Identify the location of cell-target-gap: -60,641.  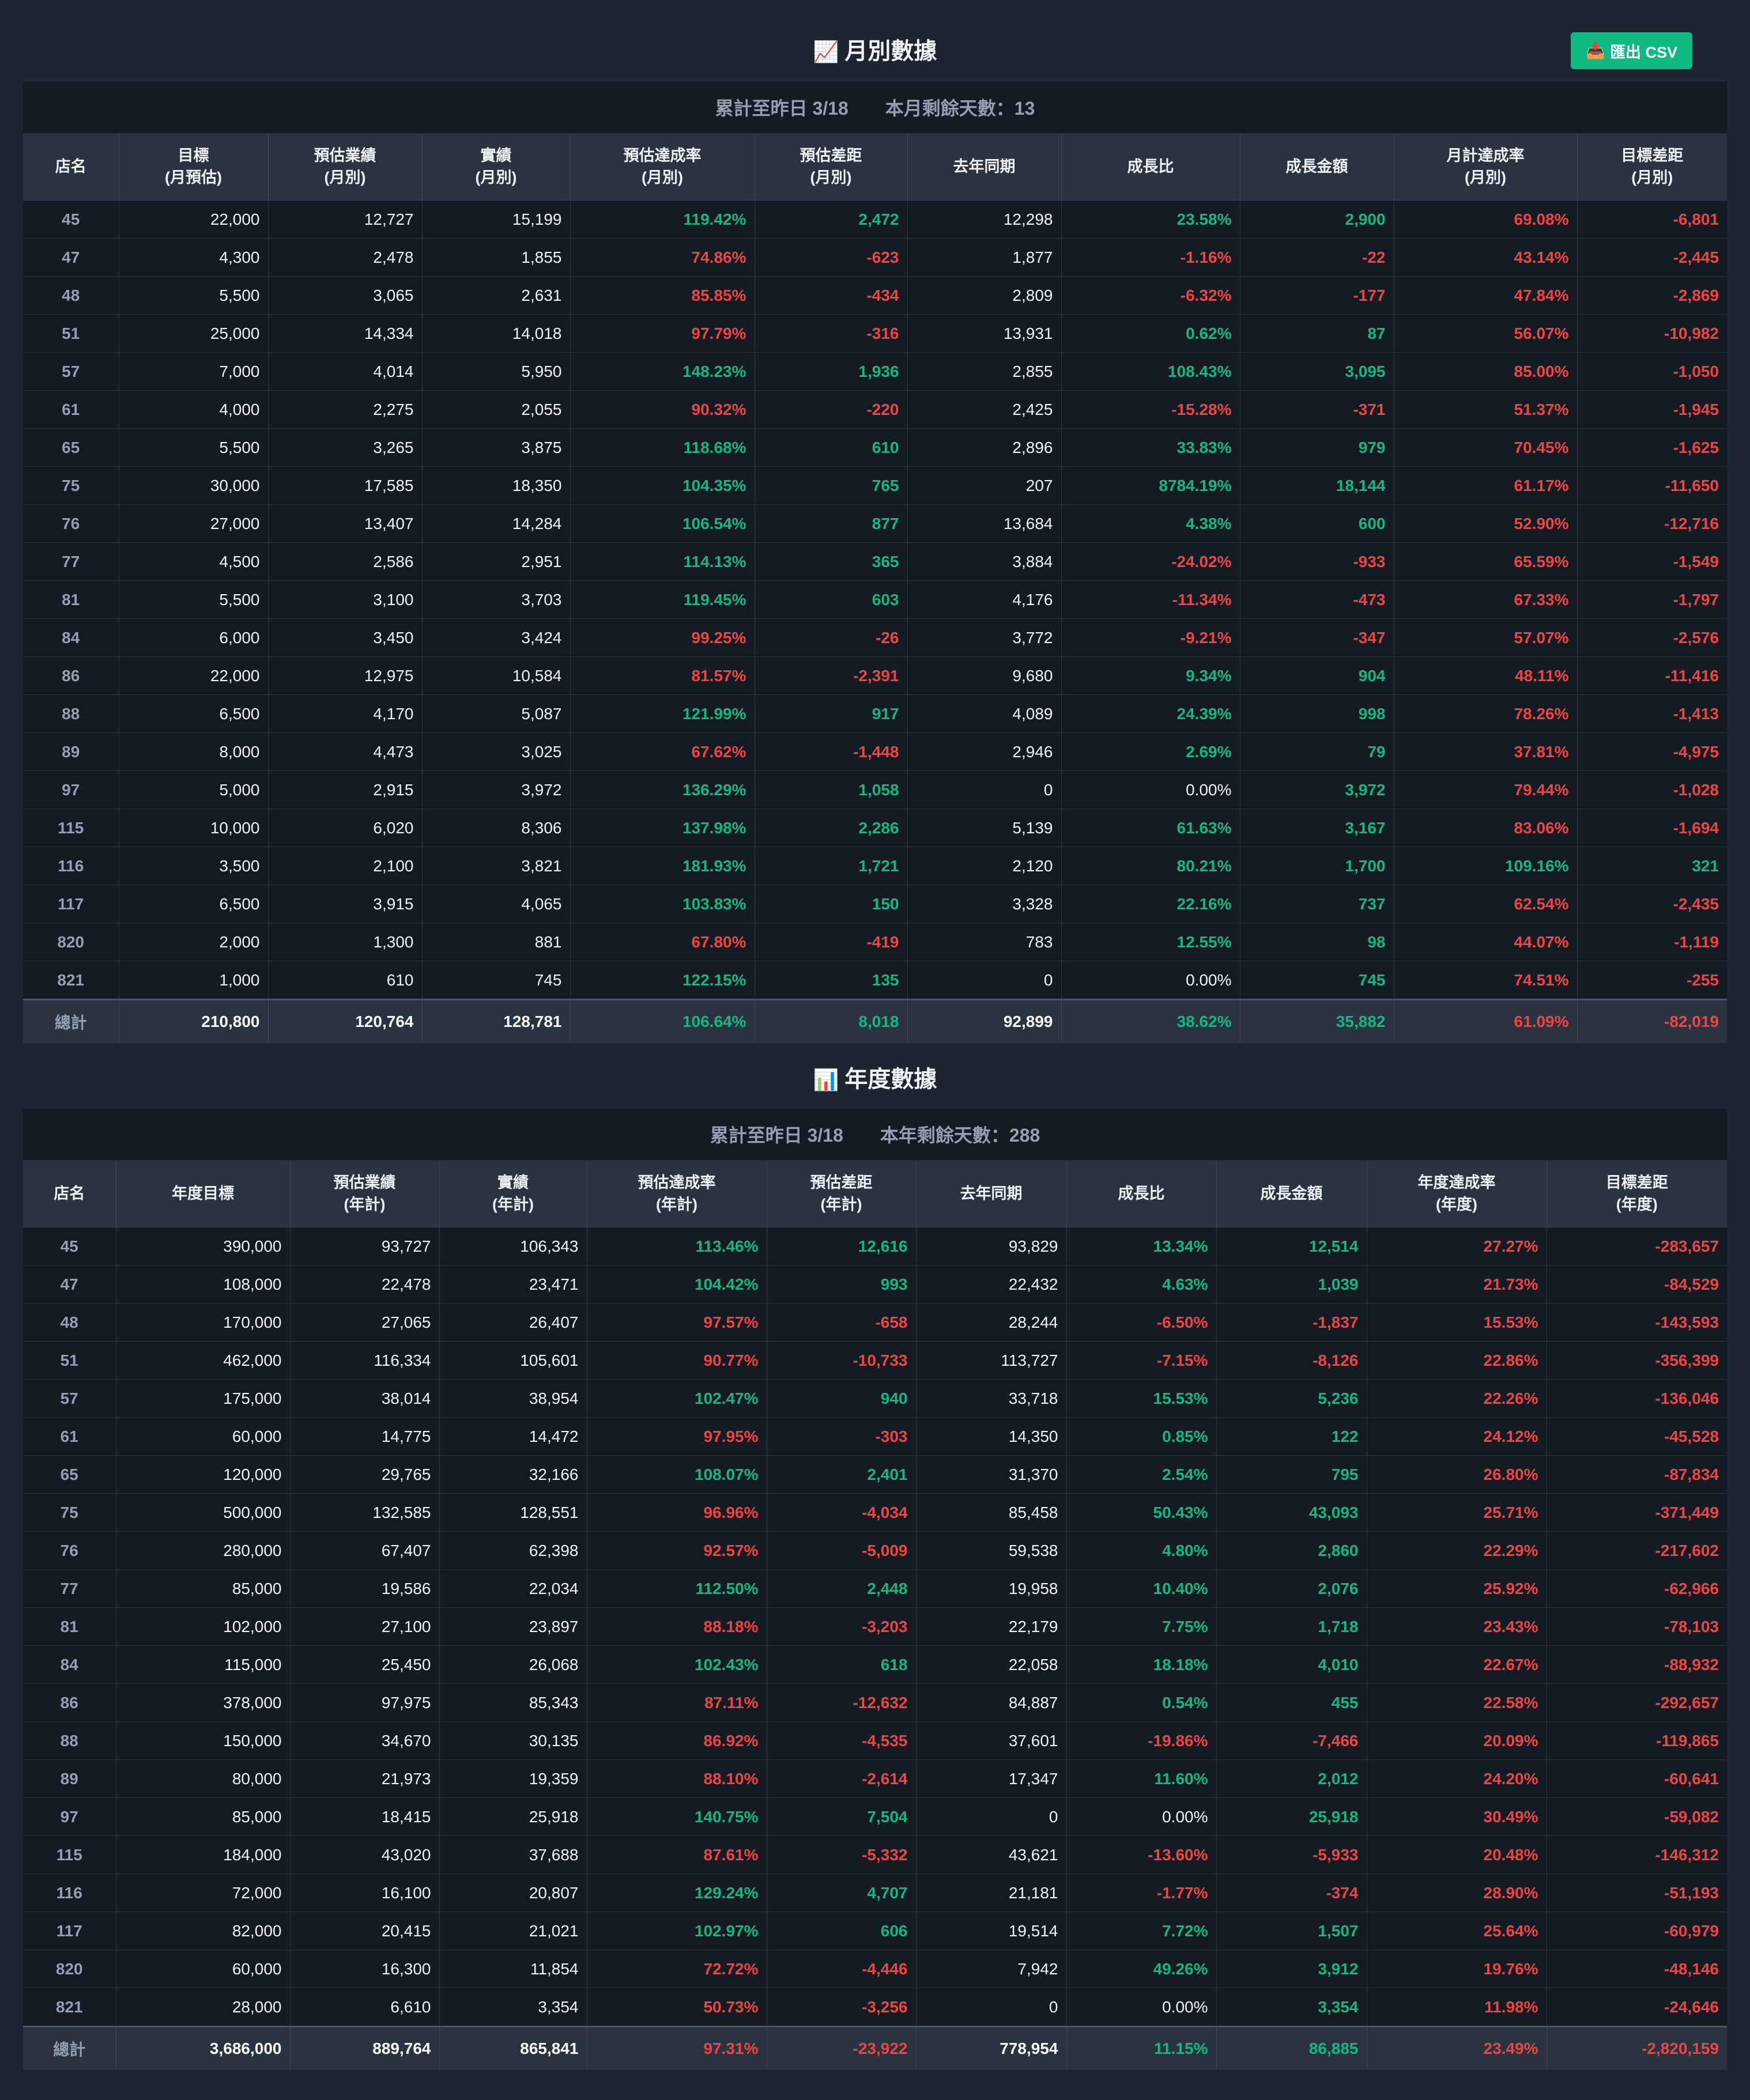
(1637, 1778).